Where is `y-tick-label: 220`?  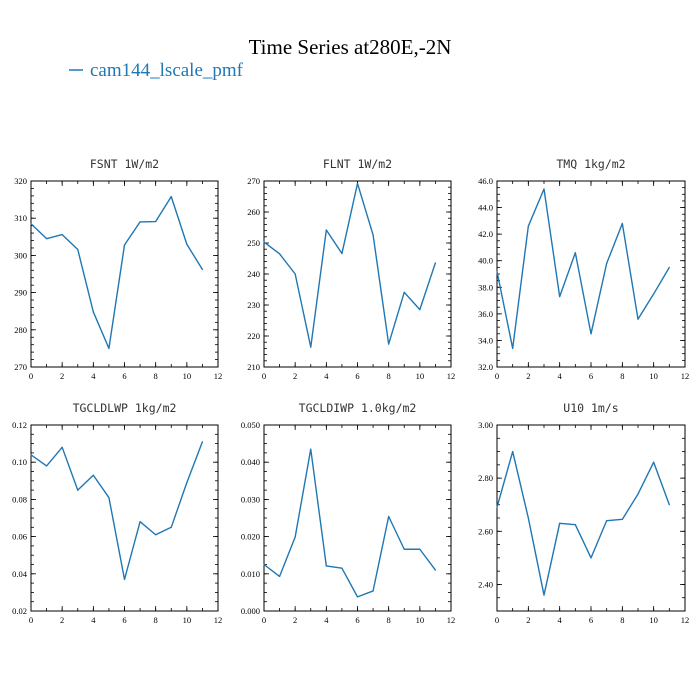
y-tick-label: 220 is located at coordinates (253, 336).